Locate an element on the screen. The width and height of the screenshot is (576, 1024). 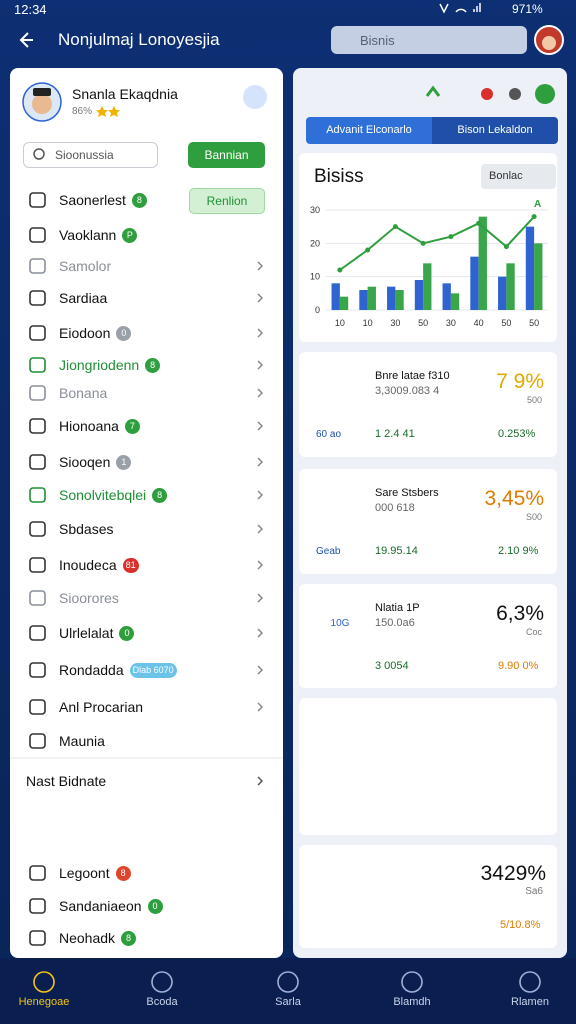
menu-badge: 1 is located at coordinates (124, 462).